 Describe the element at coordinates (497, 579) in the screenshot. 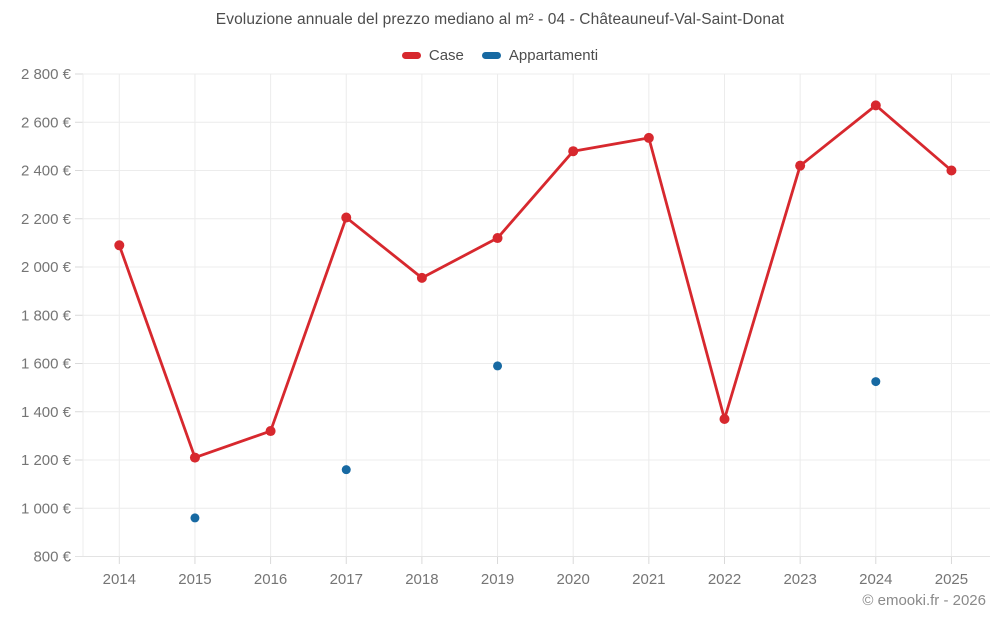

I see `x-axis-label: 2019` at that location.